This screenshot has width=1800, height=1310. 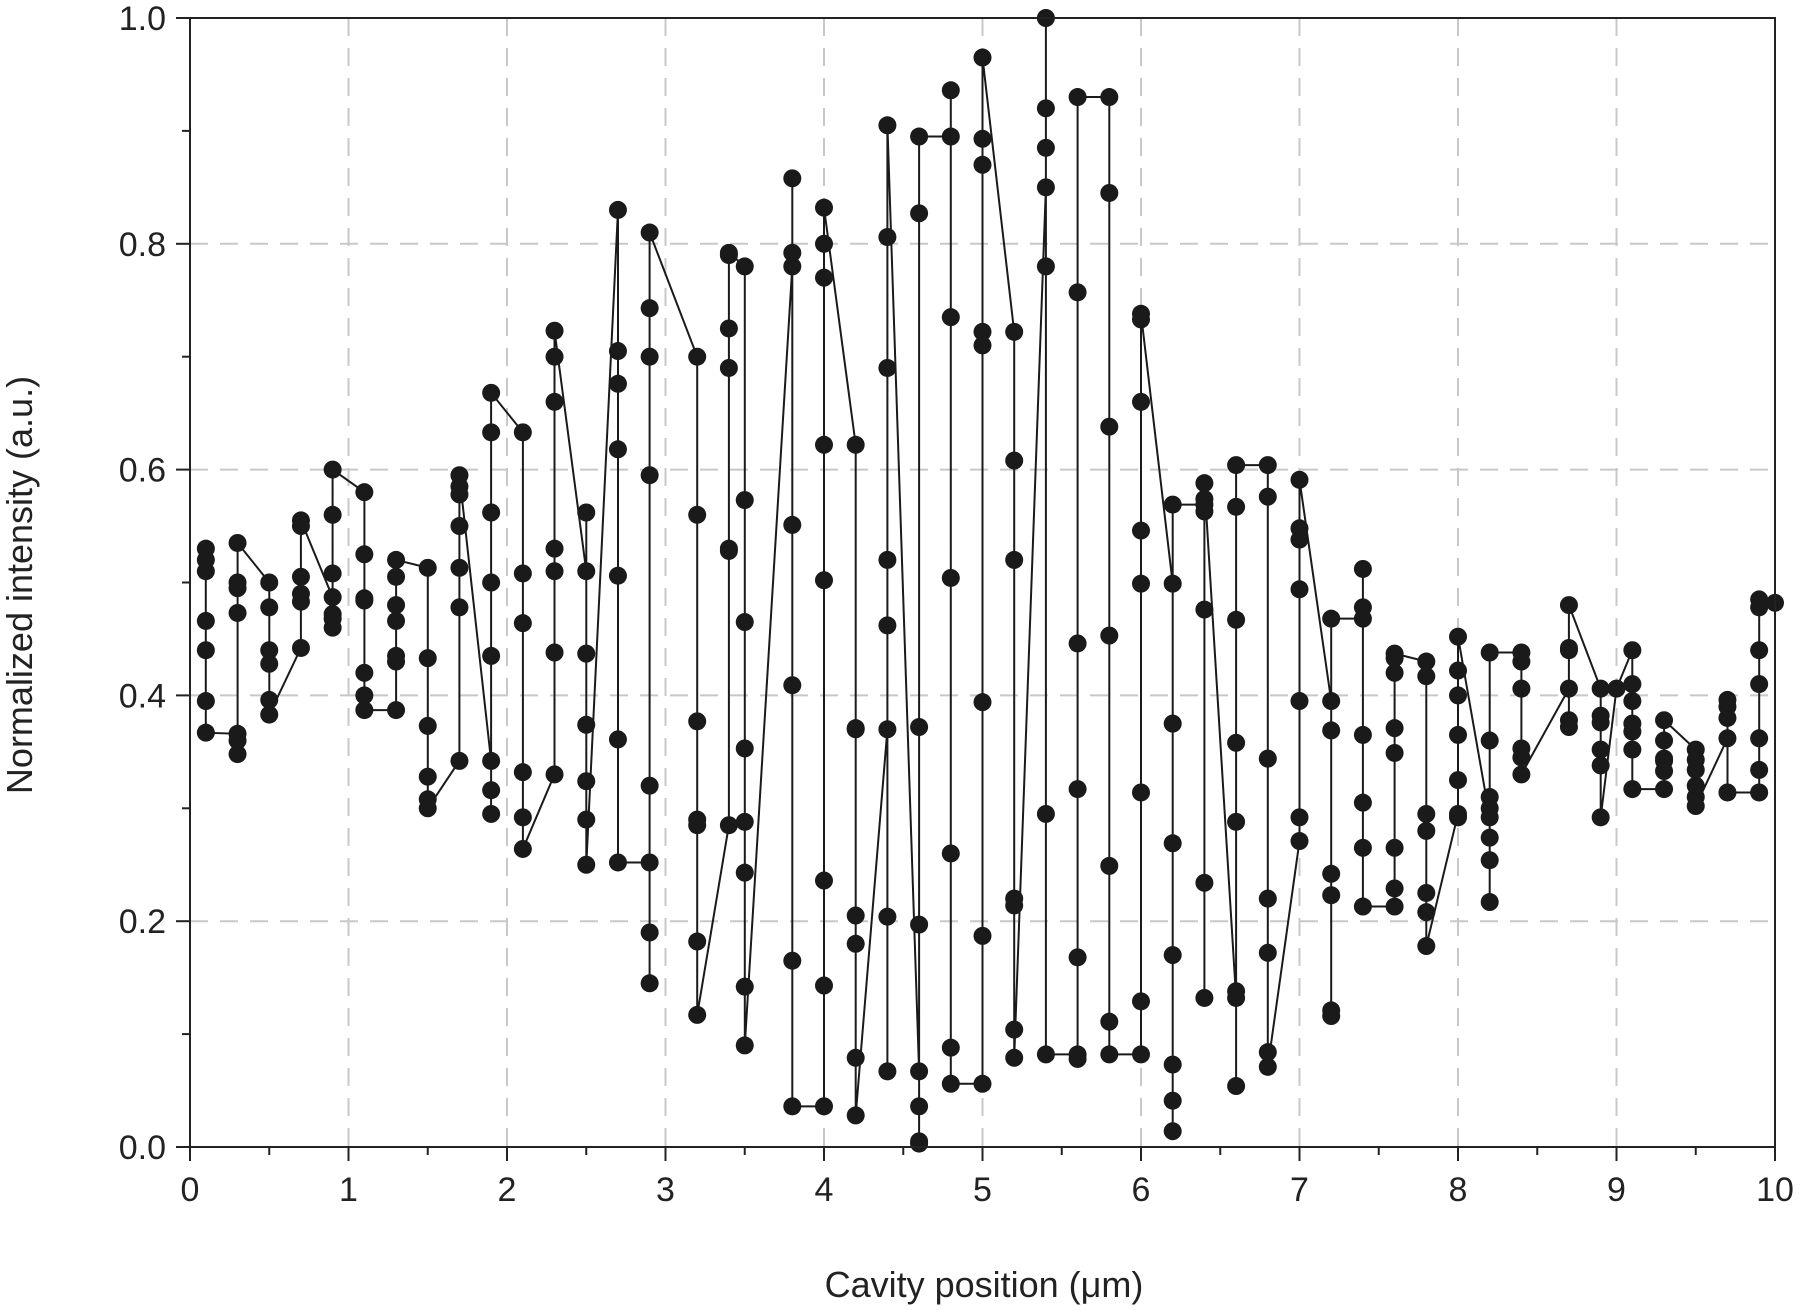 I want to click on x-tick-label: 6, so click(x=1141, y=1190).